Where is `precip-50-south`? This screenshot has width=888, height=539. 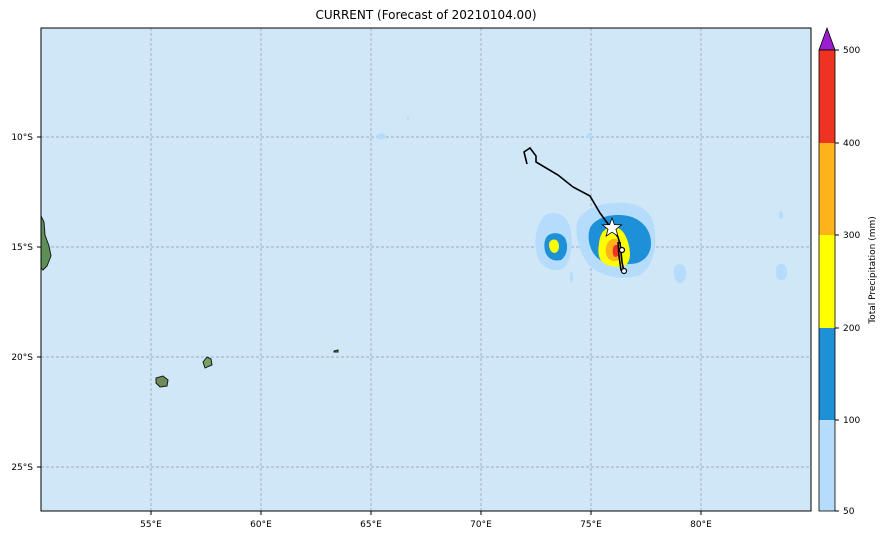
precip-50-south is located at coordinates (572, 277).